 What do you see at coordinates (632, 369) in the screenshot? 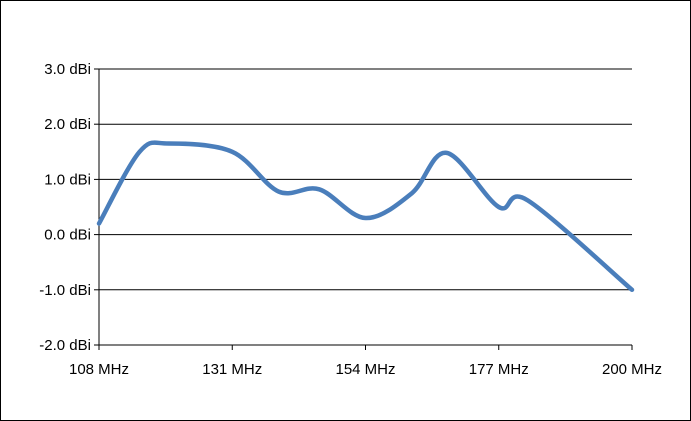
I see `x-tick-label: 200 MHz` at bounding box center [632, 369].